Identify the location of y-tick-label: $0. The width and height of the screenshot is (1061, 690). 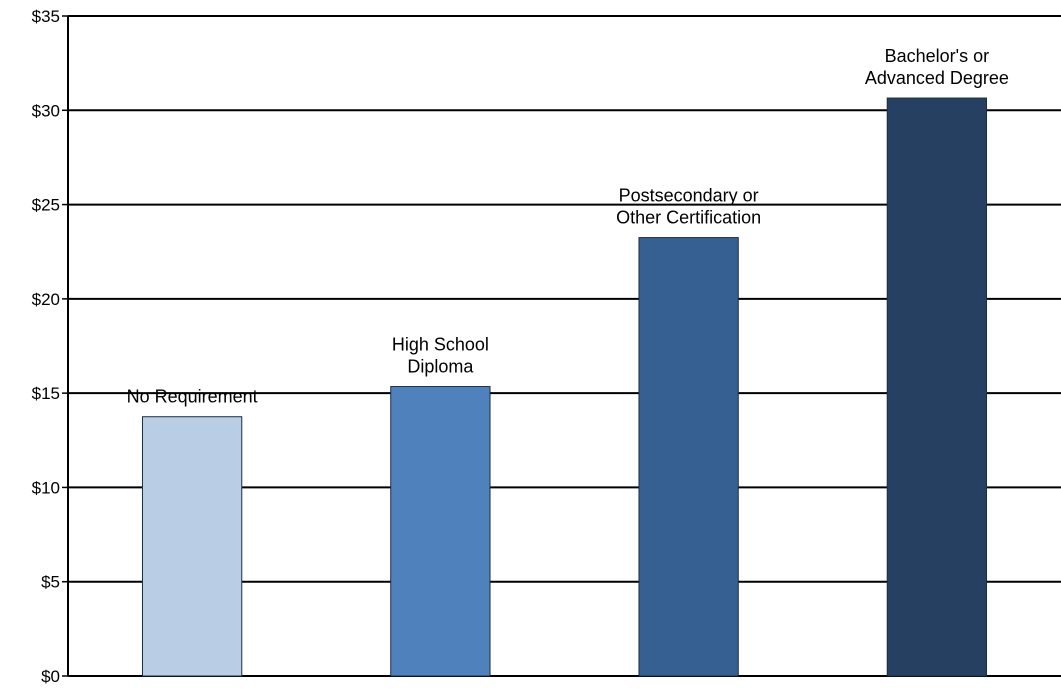
(50, 676).